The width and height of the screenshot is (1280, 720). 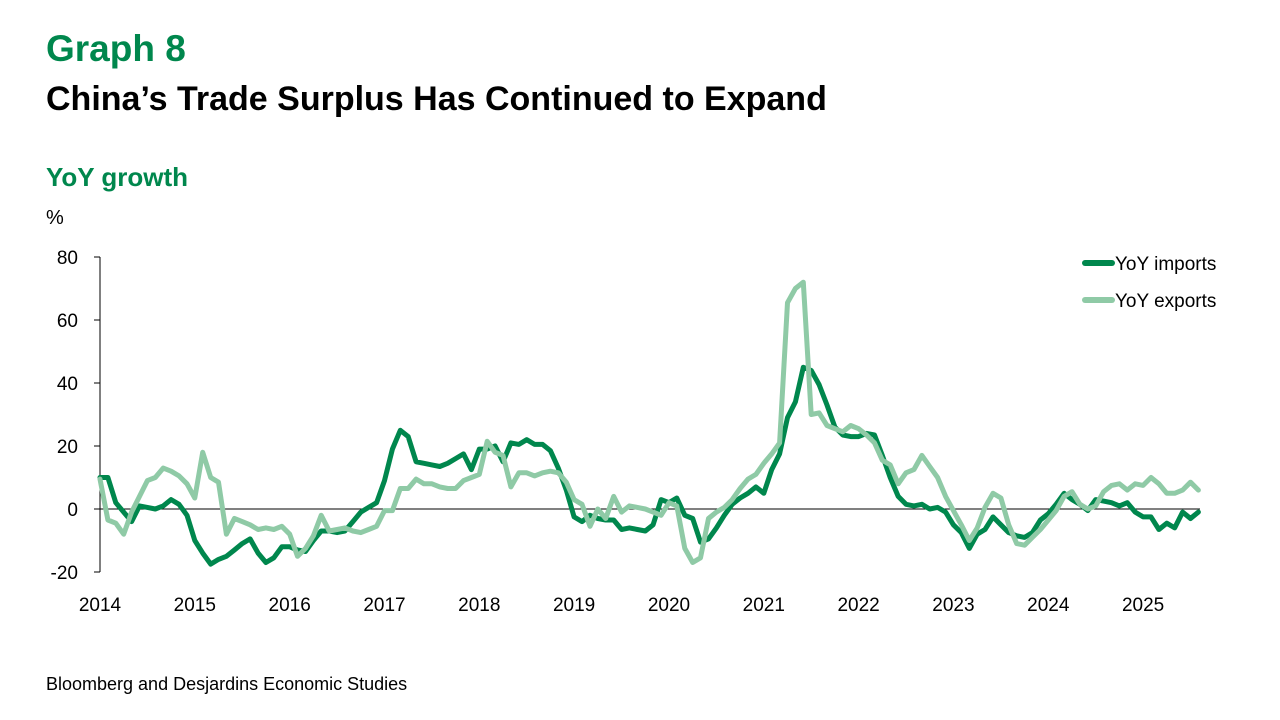 I want to click on x-tick-label: 2021, so click(x=764, y=605).